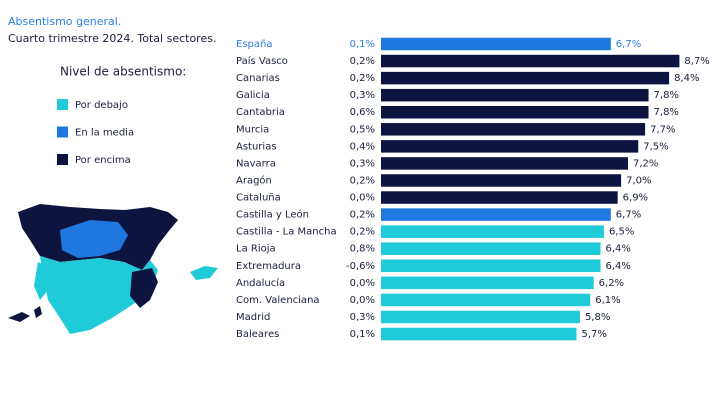 Image resolution: width=719 pixels, height=405 pixels. I want to click on value-label: 8,4%, so click(686, 78).